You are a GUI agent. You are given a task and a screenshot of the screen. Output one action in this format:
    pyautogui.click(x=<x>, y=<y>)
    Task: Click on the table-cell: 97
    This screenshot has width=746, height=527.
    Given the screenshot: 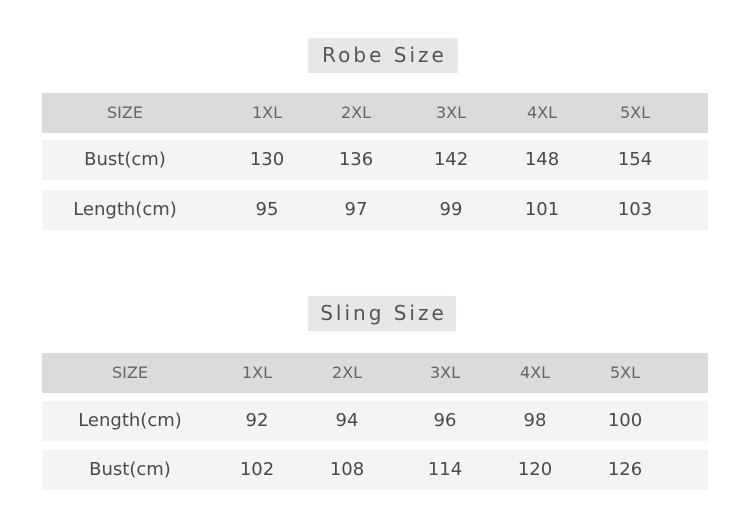 What is the action you would take?
    pyautogui.click(x=356, y=209)
    